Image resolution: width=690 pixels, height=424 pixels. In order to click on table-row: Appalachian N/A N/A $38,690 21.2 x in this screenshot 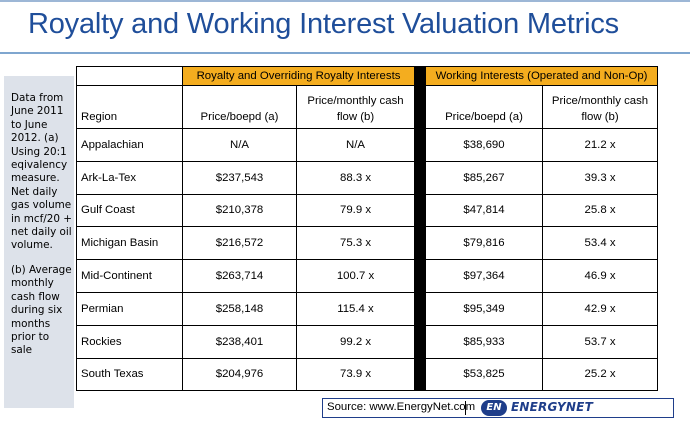, I will do `click(367, 145)`.